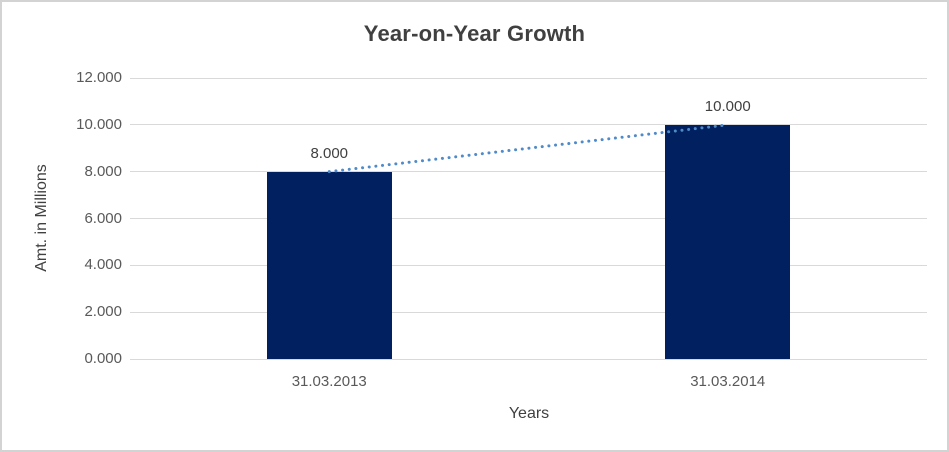 This screenshot has width=949, height=452. Describe the element at coordinates (529, 413) in the screenshot. I see `x-axis-title: Years` at that location.